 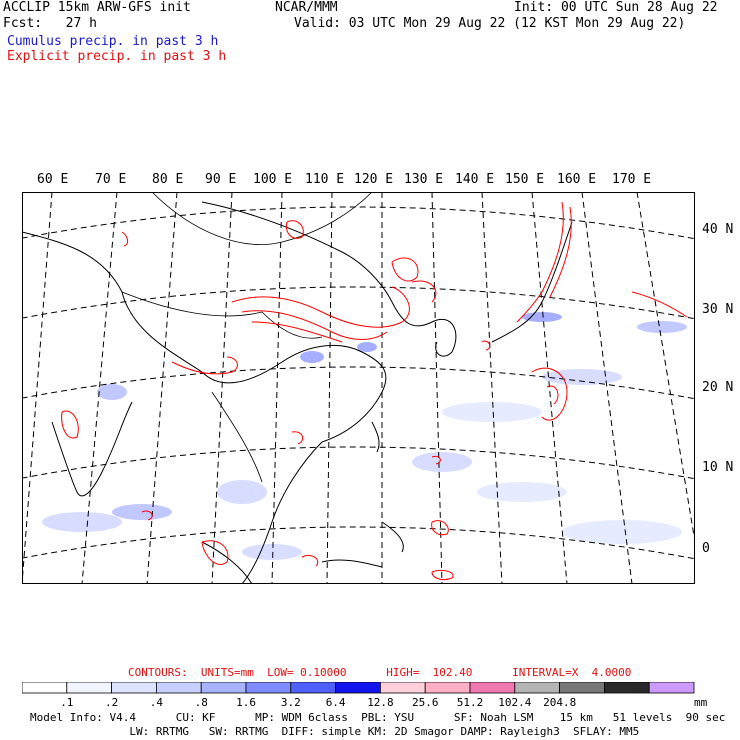 What do you see at coordinates (718, 309) in the screenshot?
I see `lat-label: 30 N` at bounding box center [718, 309].